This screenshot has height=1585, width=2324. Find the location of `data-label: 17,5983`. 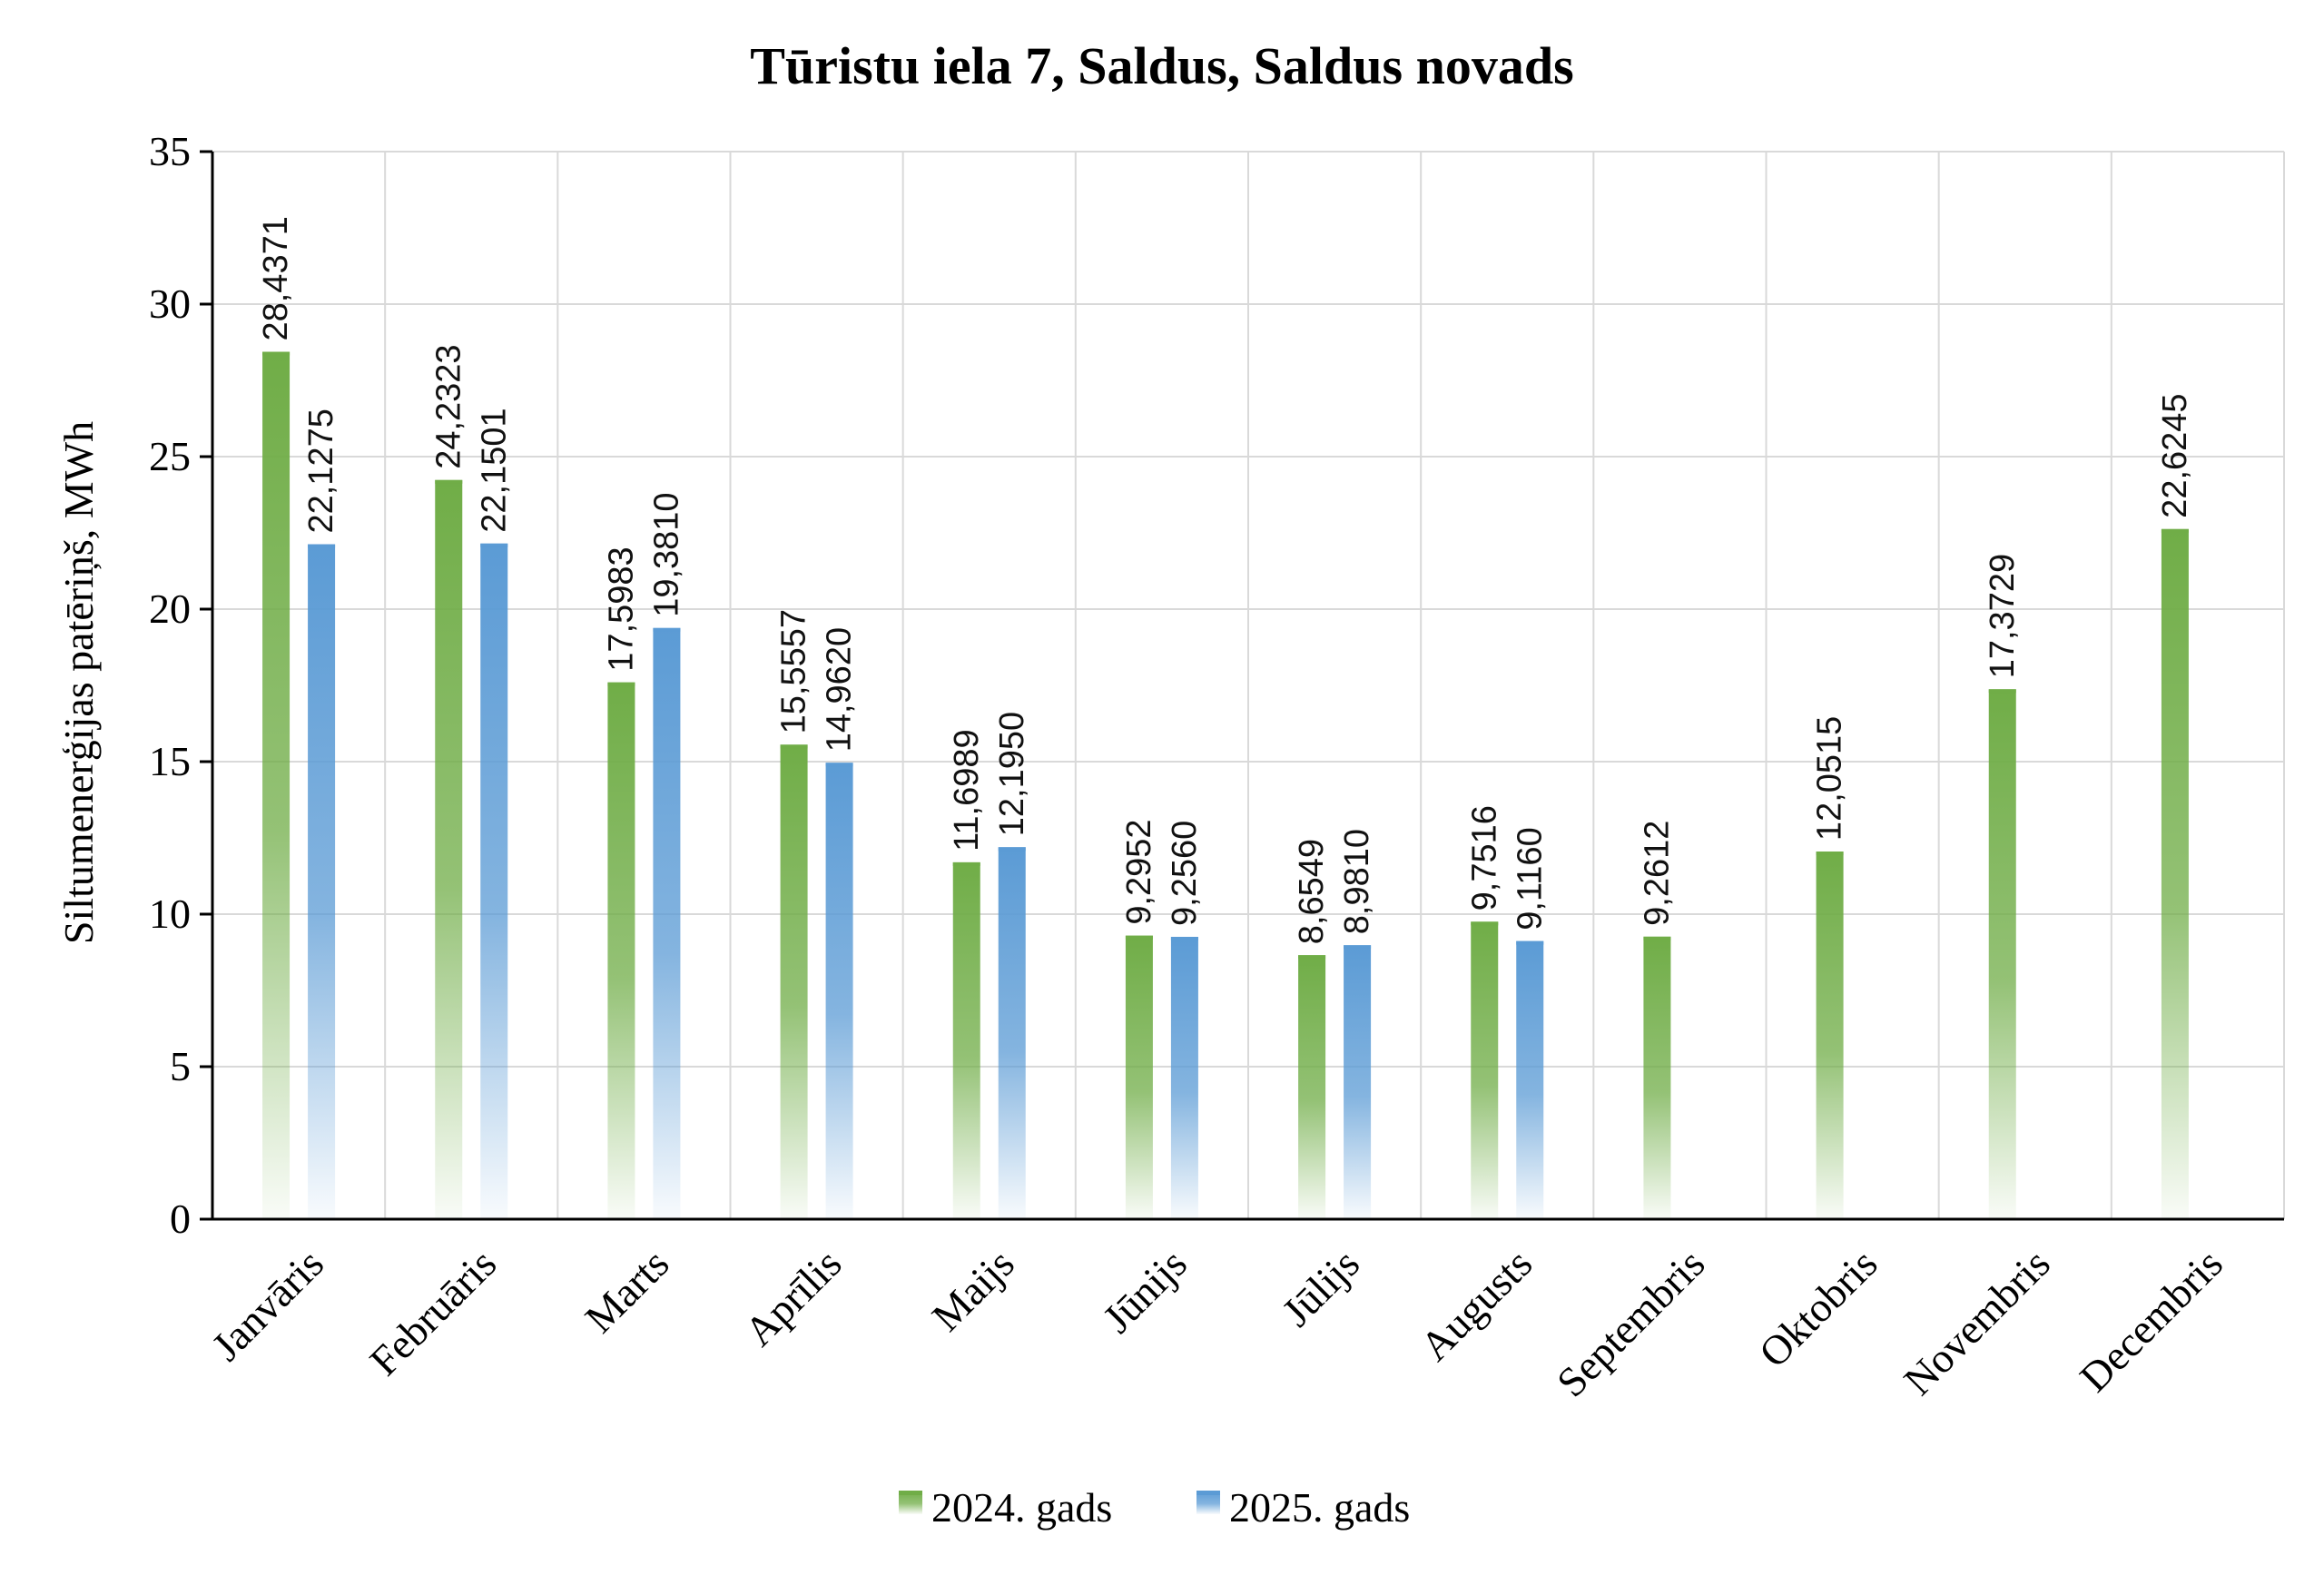

data-label: 17,5983 is located at coordinates (621, 608).